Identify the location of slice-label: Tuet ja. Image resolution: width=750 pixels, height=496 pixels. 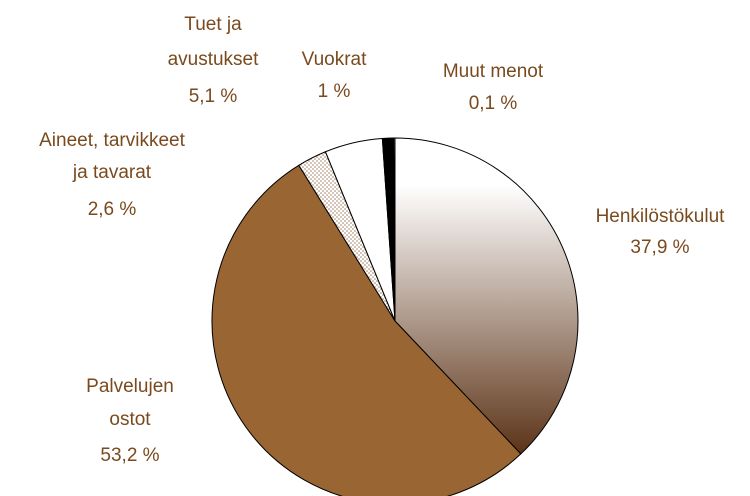
(213, 24).